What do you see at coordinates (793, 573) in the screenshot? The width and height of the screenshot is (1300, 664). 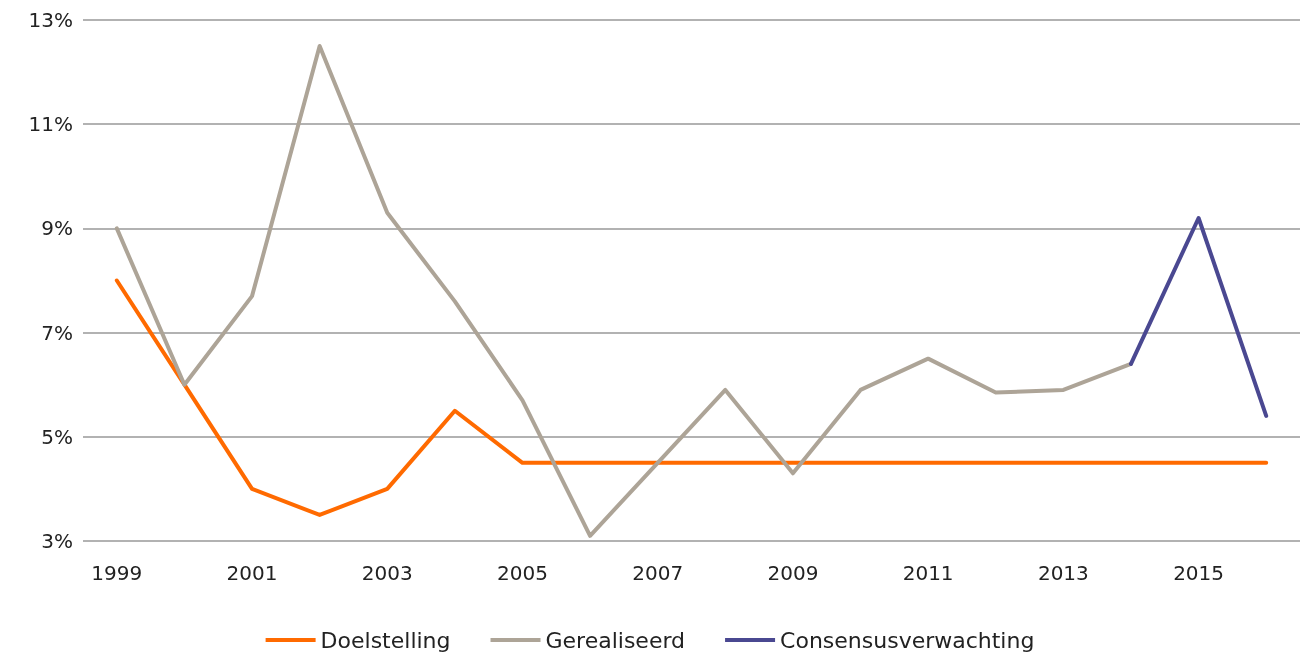 I see `x-tick-label: 2009` at bounding box center [793, 573].